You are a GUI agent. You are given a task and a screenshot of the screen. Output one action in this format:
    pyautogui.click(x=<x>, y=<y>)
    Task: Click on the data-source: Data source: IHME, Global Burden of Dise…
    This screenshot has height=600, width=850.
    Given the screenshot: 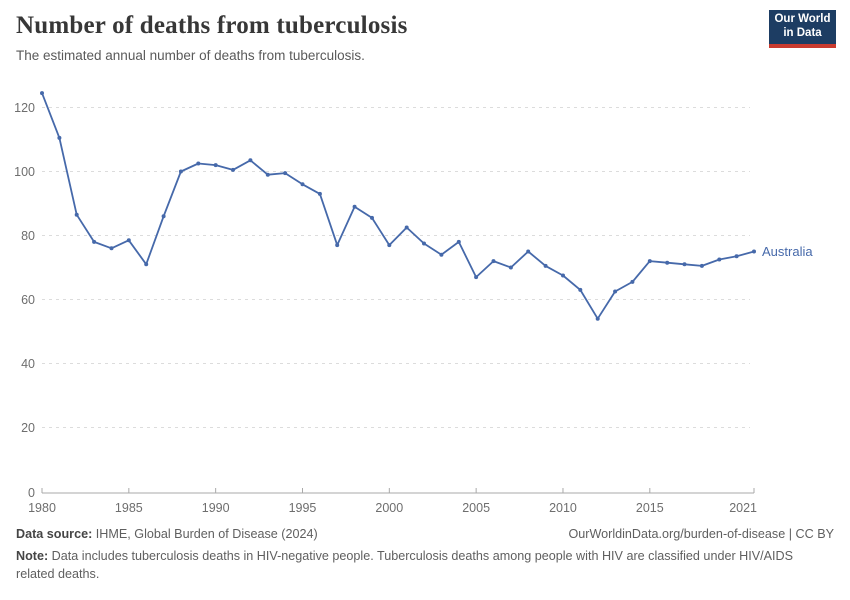 What is the action you would take?
    pyautogui.click(x=167, y=534)
    